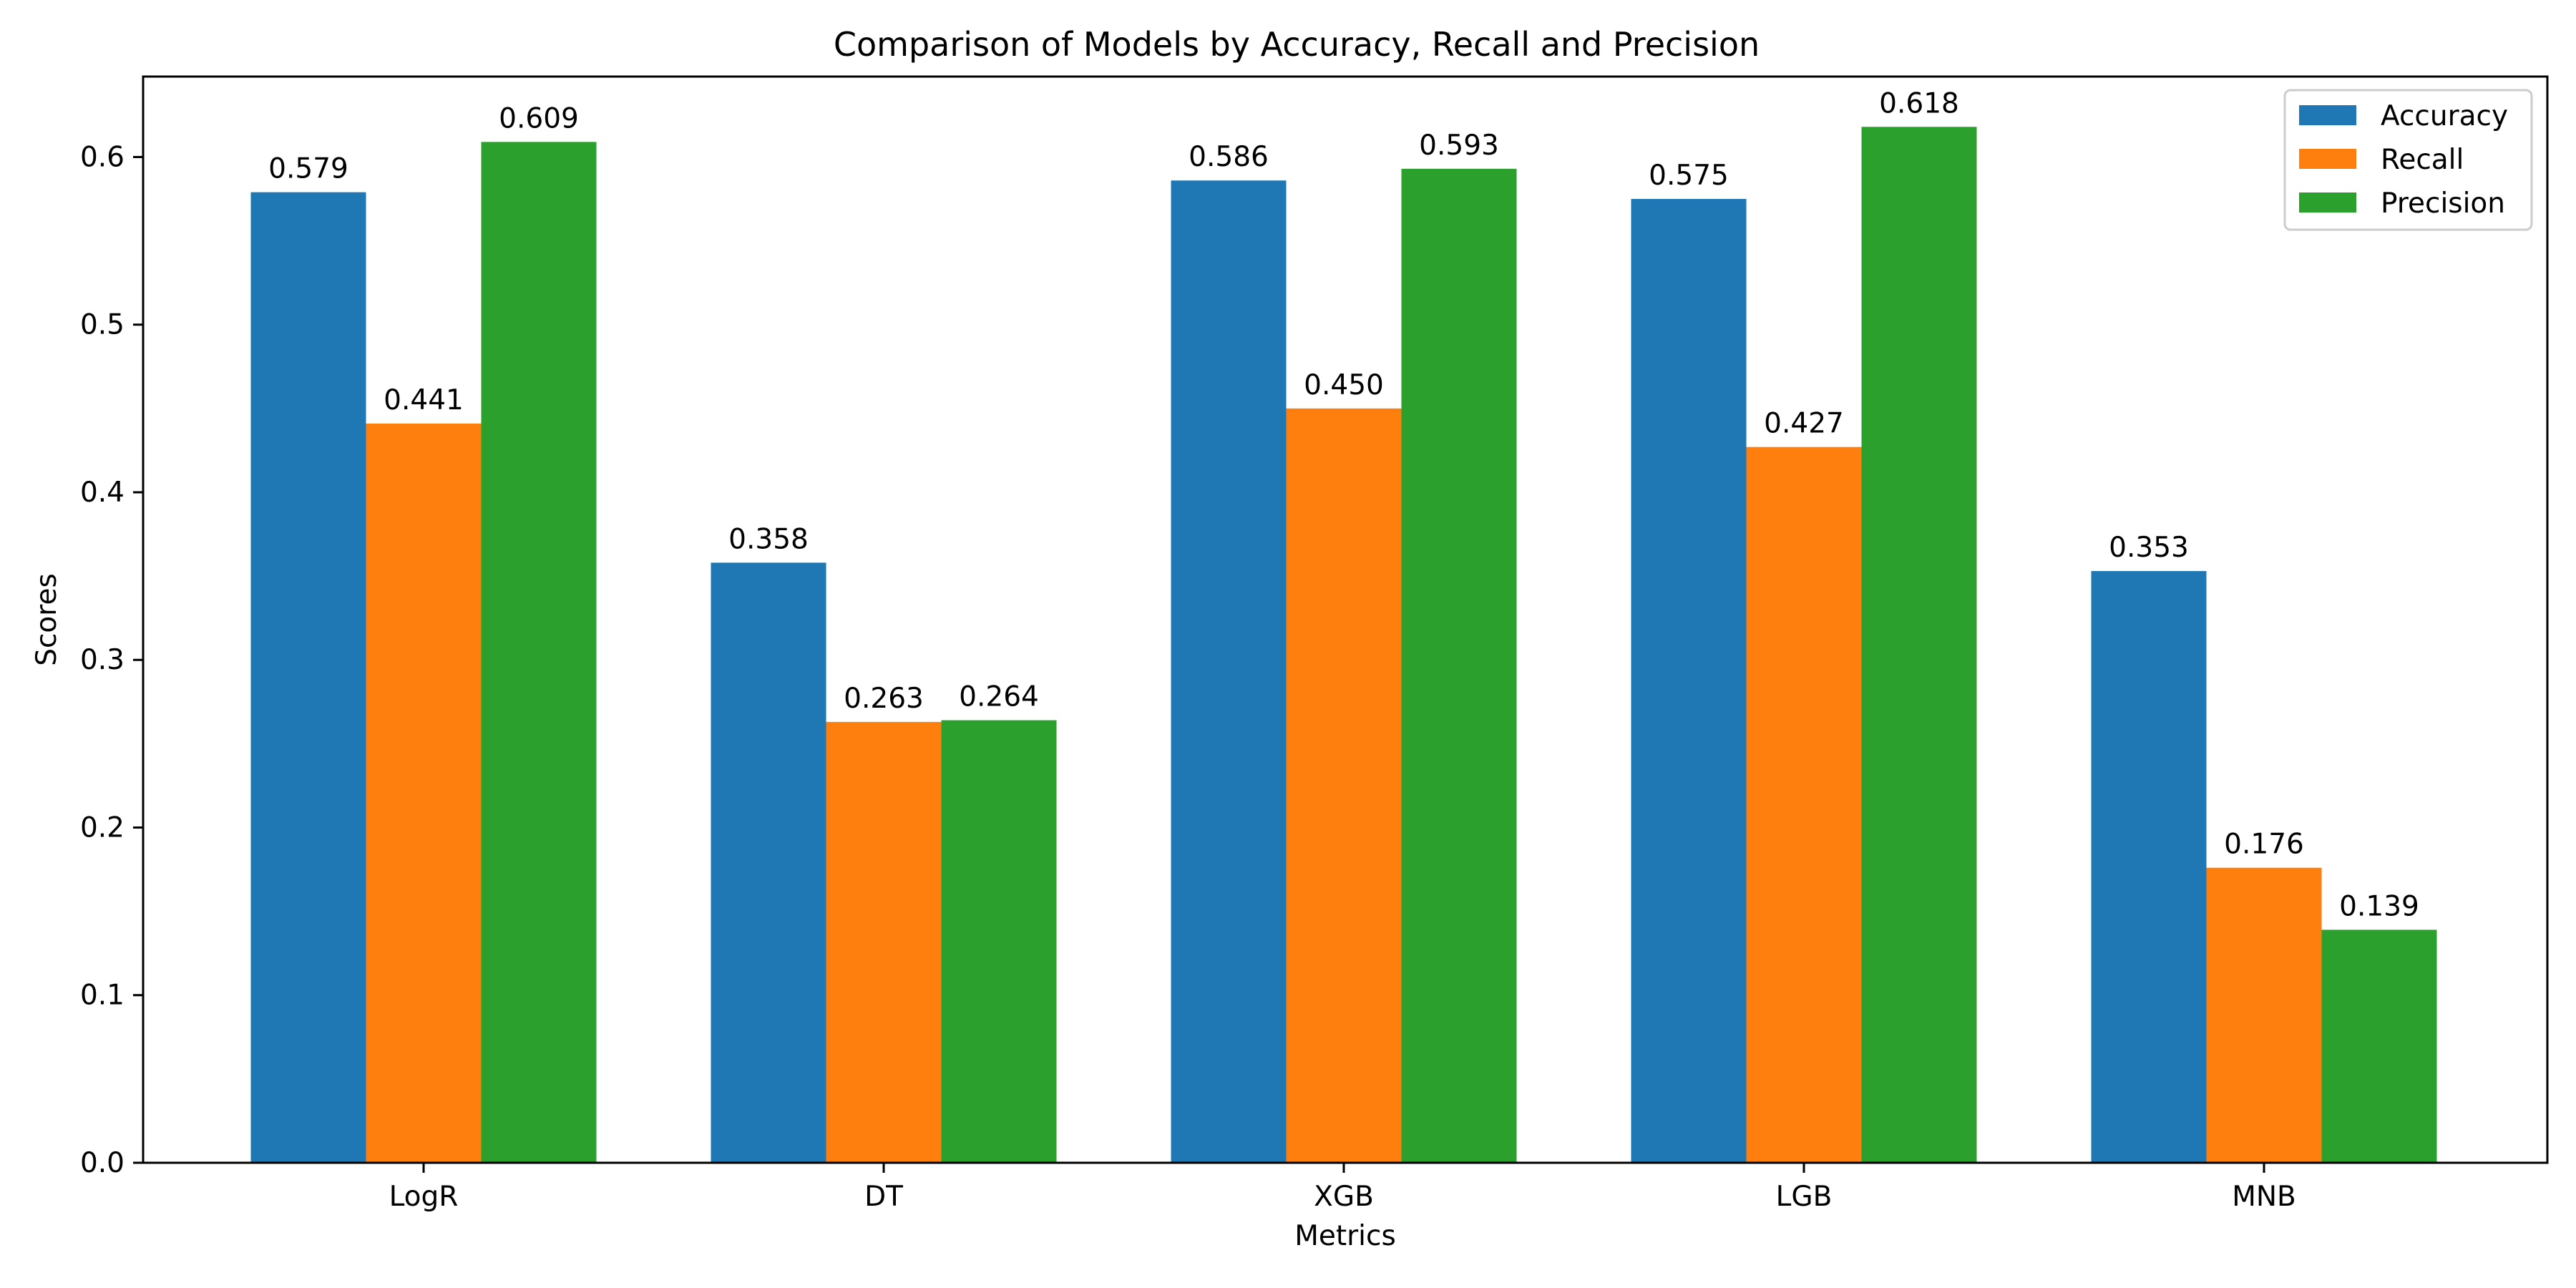 The width and height of the screenshot is (2576, 1288). Describe the element at coordinates (2264, 845) in the screenshot. I see `data-label-mnb-recall: 0.176` at that location.